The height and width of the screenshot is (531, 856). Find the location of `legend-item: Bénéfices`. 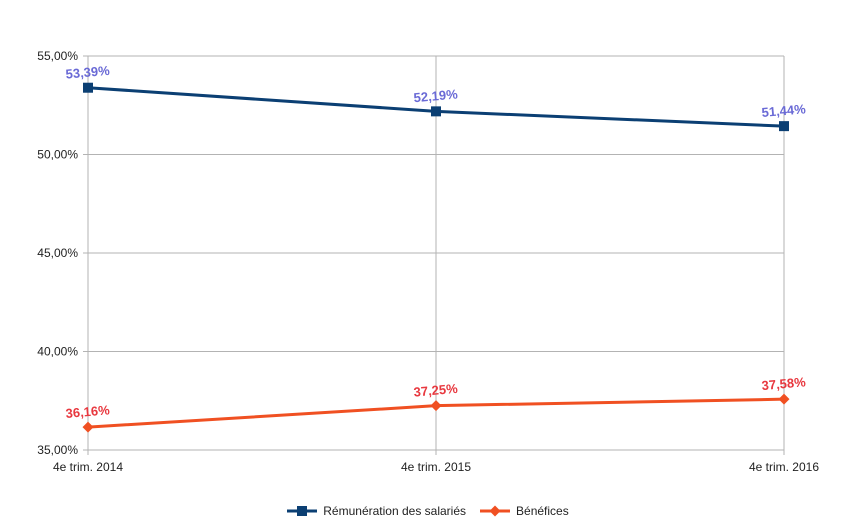

legend-item: Bénéfices is located at coordinates (524, 511).